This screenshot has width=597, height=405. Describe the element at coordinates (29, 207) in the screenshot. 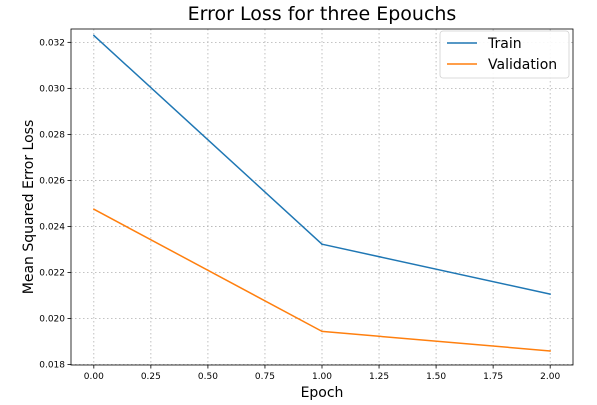

I see `y-axis-label: Mean Squared Error Loss` at that location.